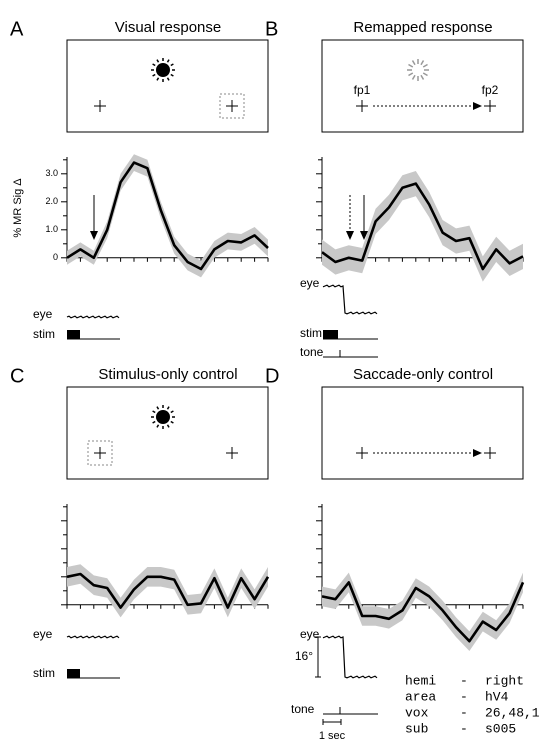  What do you see at coordinates (51, 201) in the screenshot?
I see `y-tick-label: 2.0` at bounding box center [51, 201].